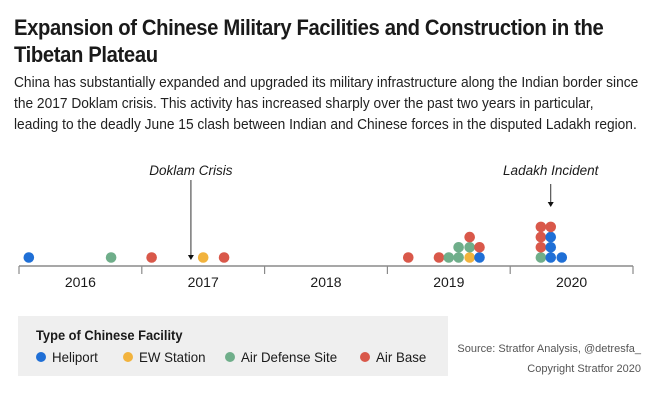  What do you see at coordinates (172, 357) in the screenshot?
I see `legend-label: EW Station` at bounding box center [172, 357].